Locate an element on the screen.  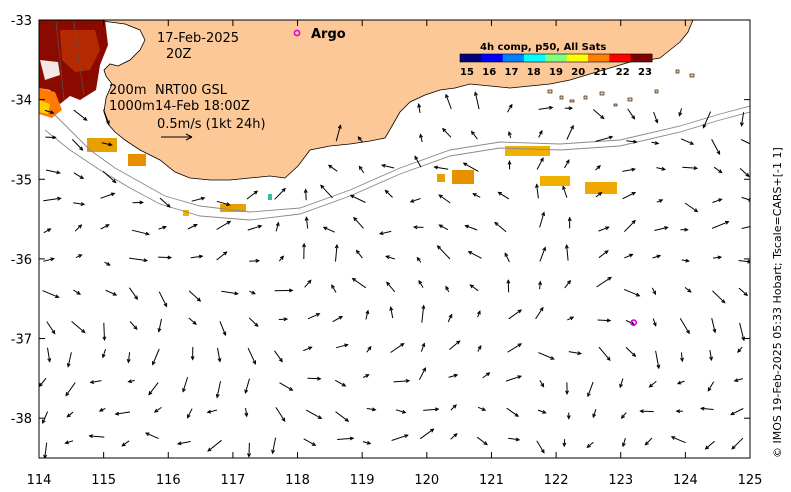
x-tick-label: 121 is located at coordinates (491, 480).